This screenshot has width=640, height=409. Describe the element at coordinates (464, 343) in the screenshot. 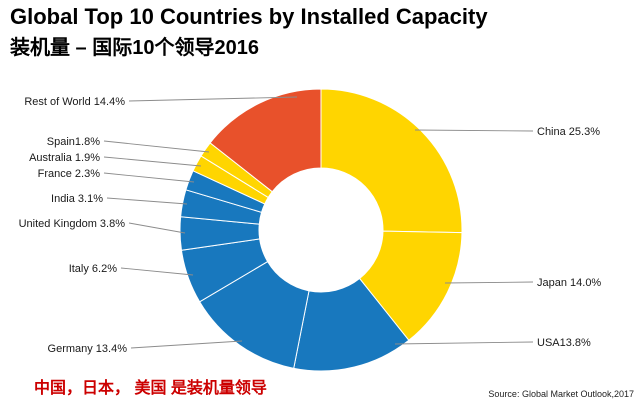

I see `leader-line-usa` at that location.